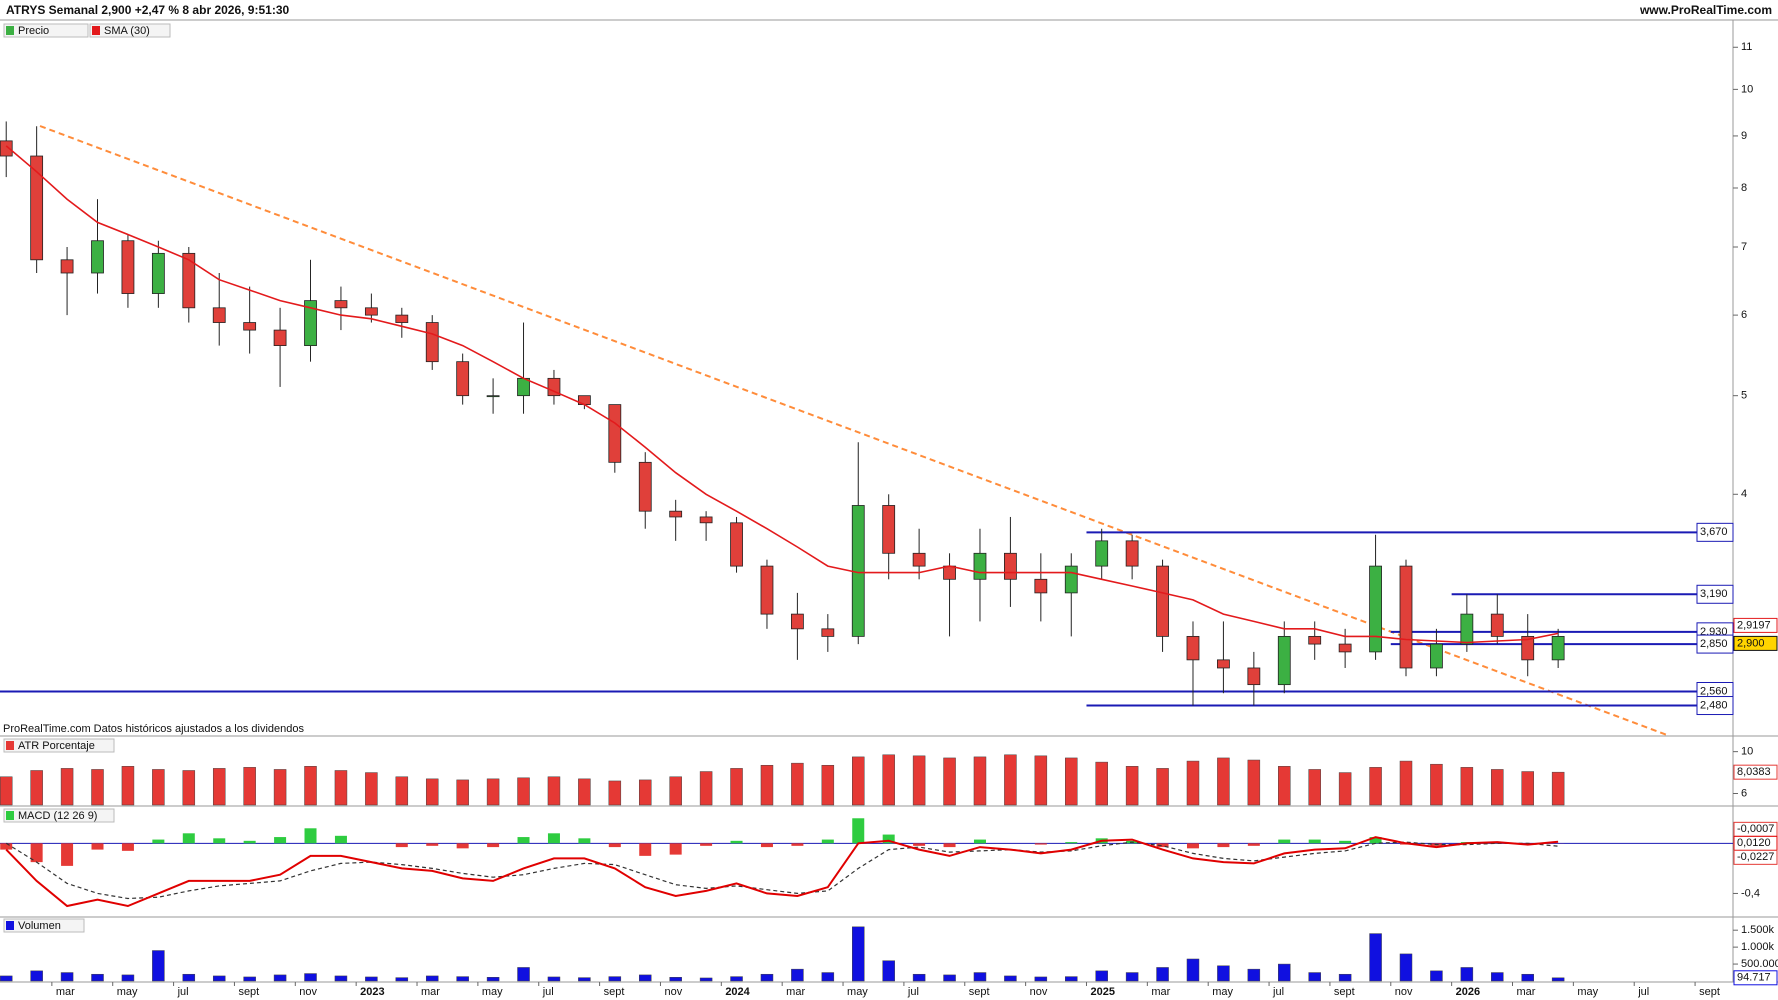 The width and height of the screenshot is (1778, 1000). What do you see at coordinates (1744, 793) in the screenshot?
I see `y-tick-label: 6` at bounding box center [1744, 793].